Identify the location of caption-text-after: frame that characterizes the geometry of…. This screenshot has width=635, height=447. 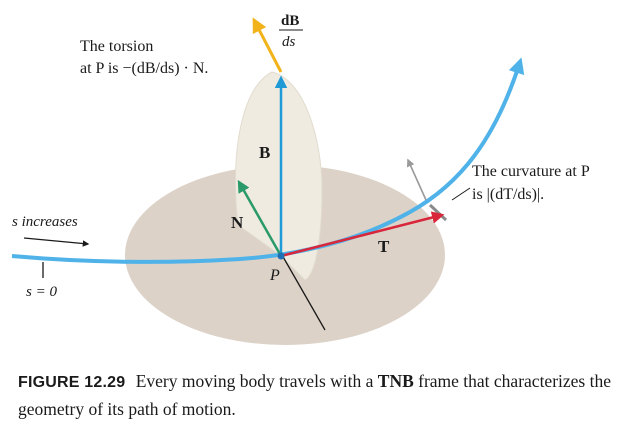
(314, 395).